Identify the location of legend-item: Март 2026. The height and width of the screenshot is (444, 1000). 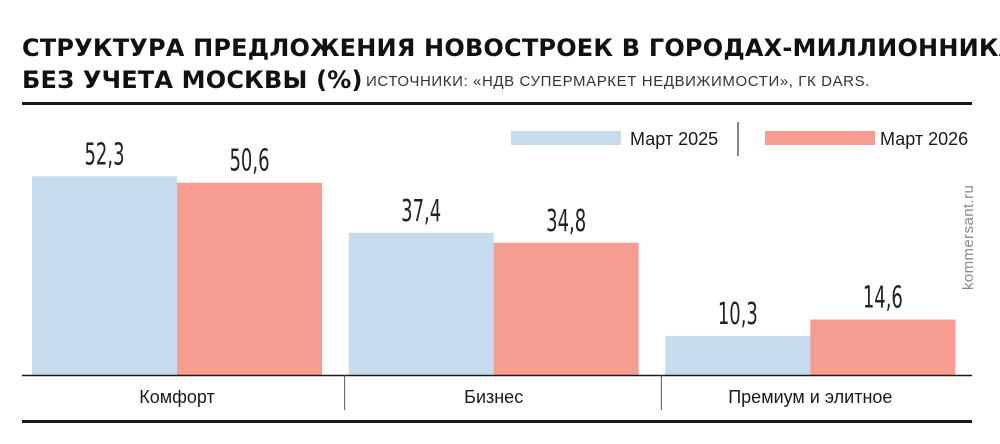
(866, 139).